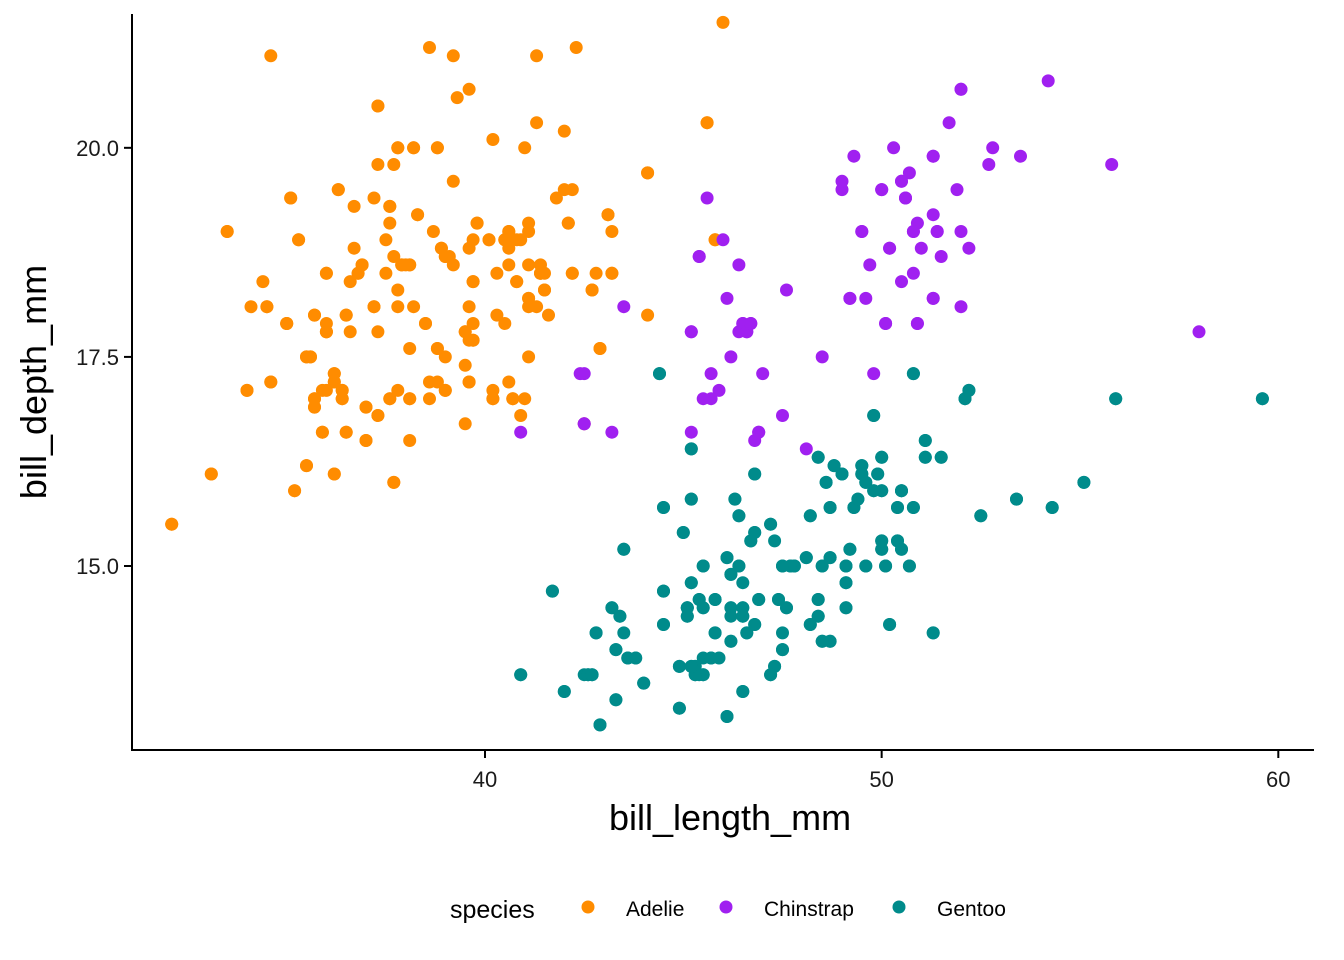 Image resolution: width=1344 pixels, height=960 pixels. I want to click on x-tick-label-2: 60, so click(1278, 779).